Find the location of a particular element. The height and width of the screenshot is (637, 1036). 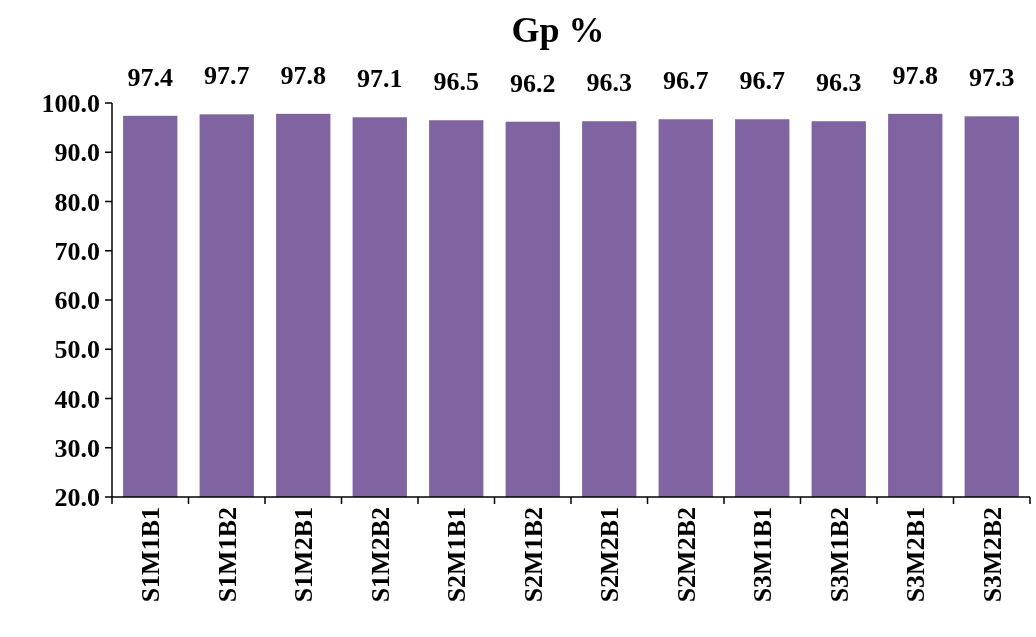

x-tick-label: S2M2B2 is located at coordinates (686, 555).